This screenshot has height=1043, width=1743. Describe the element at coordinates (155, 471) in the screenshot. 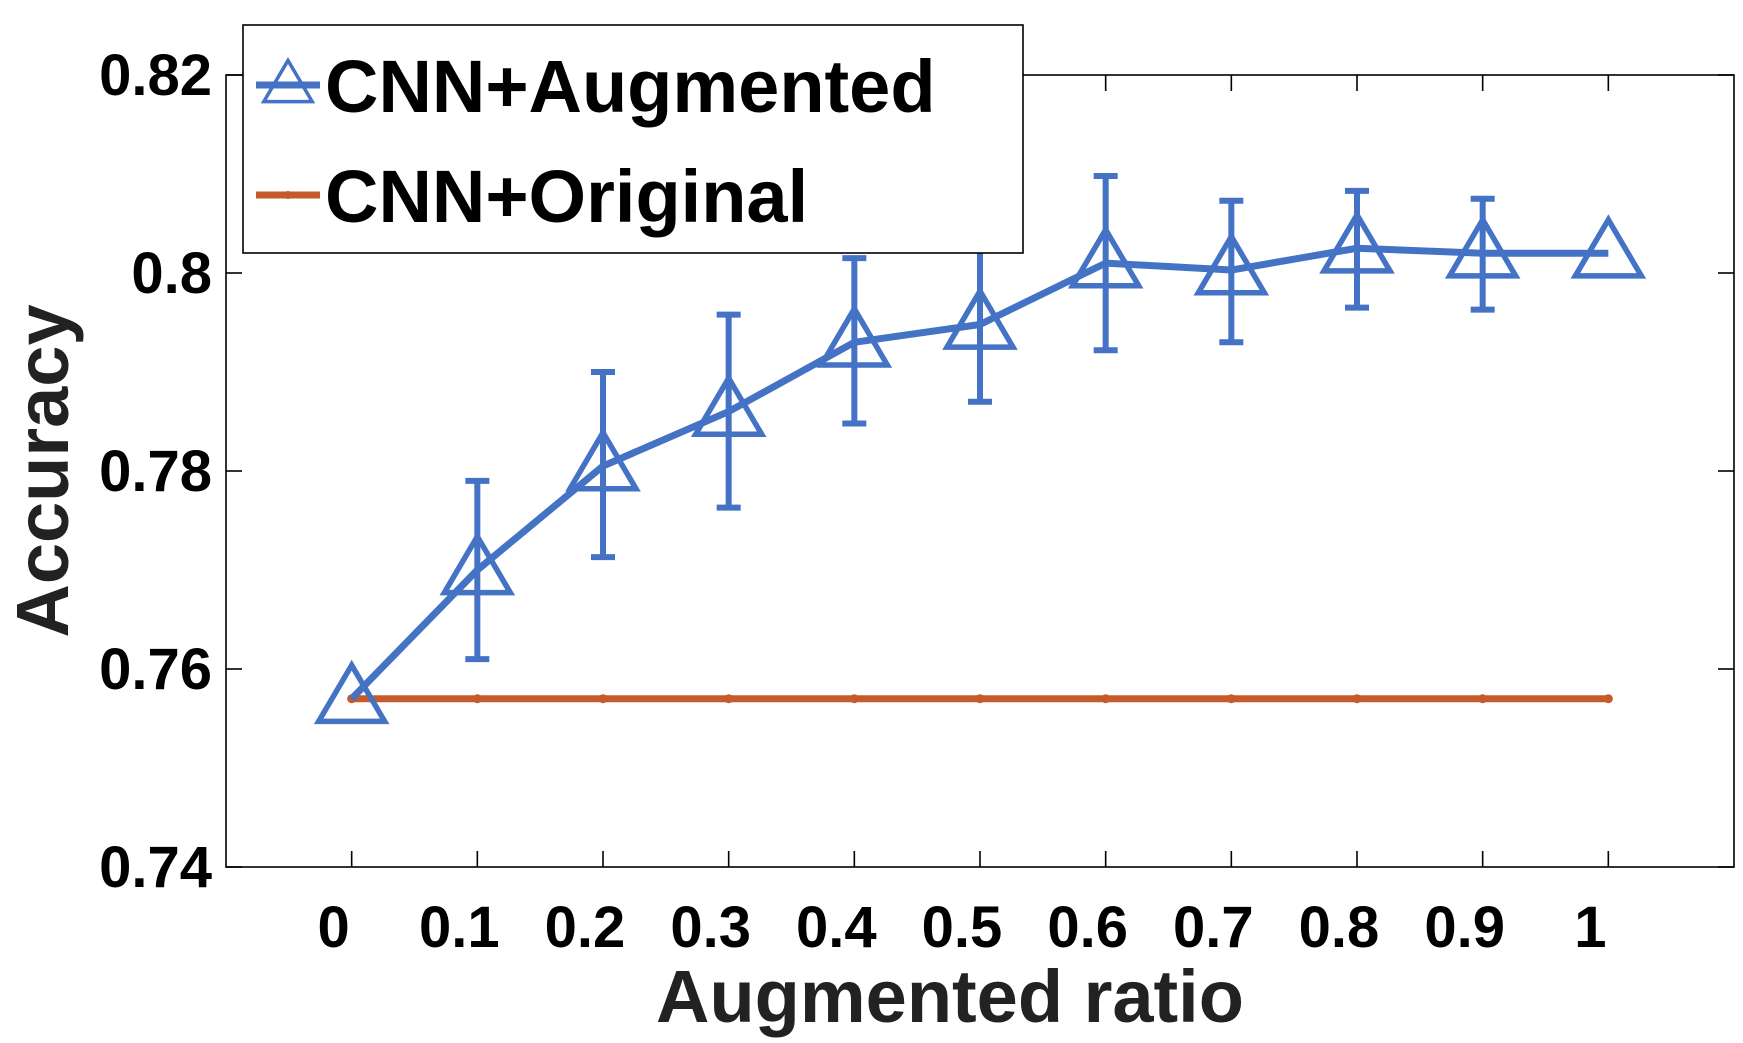

I see `y-tick-label: 0.78` at that location.